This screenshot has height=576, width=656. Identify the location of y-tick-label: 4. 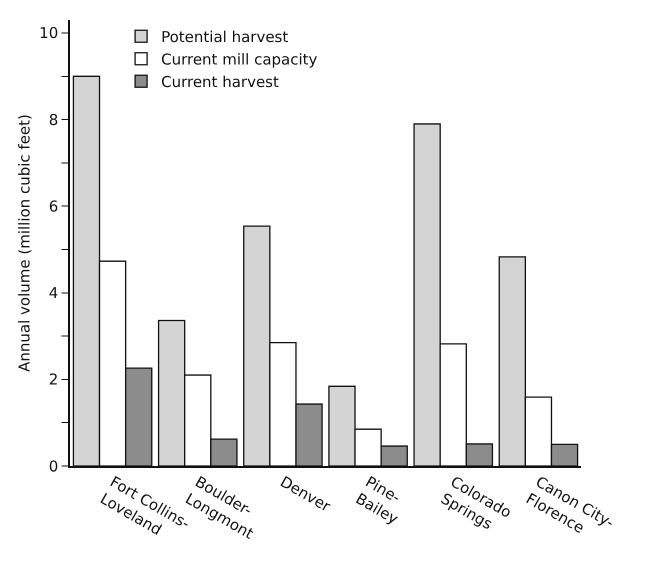
(53, 293).